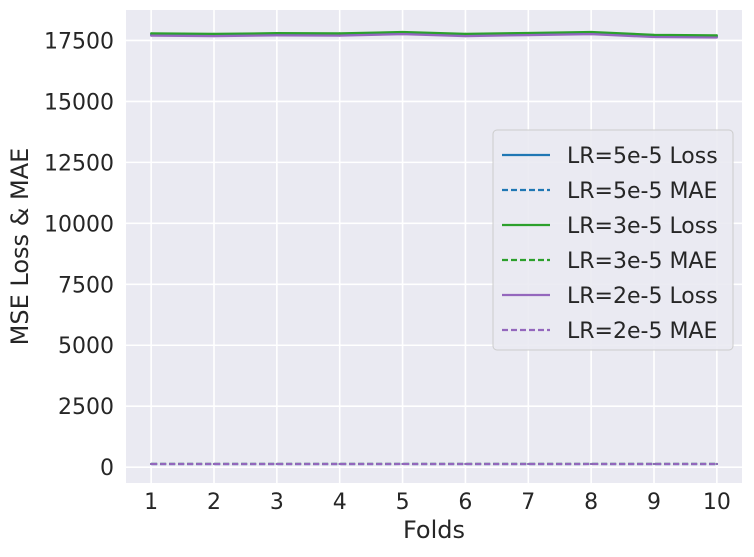 The image size is (754, 557). I want to click on y-tick-label: 5000, so click(86, 346).